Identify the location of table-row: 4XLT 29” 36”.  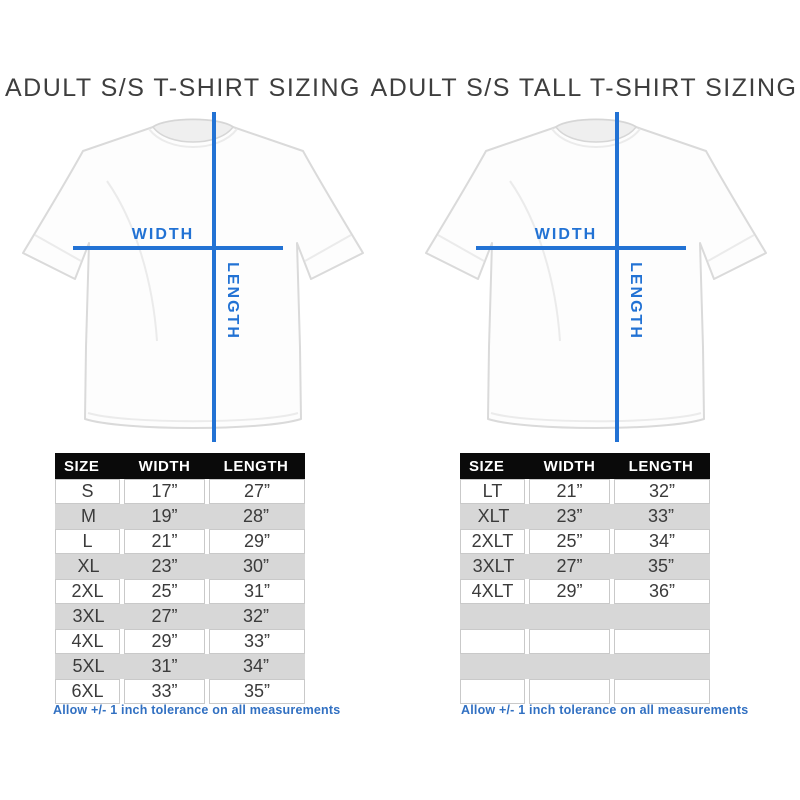
(585, 591).